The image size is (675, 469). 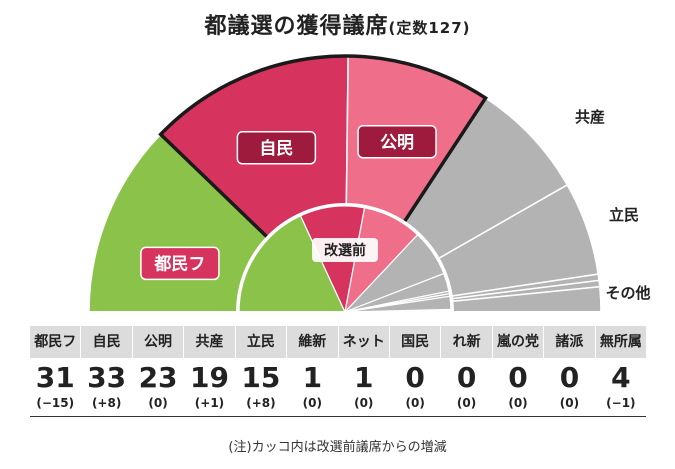 I want to click on seat-count-party-8: 0, so click(x=416, y=376).